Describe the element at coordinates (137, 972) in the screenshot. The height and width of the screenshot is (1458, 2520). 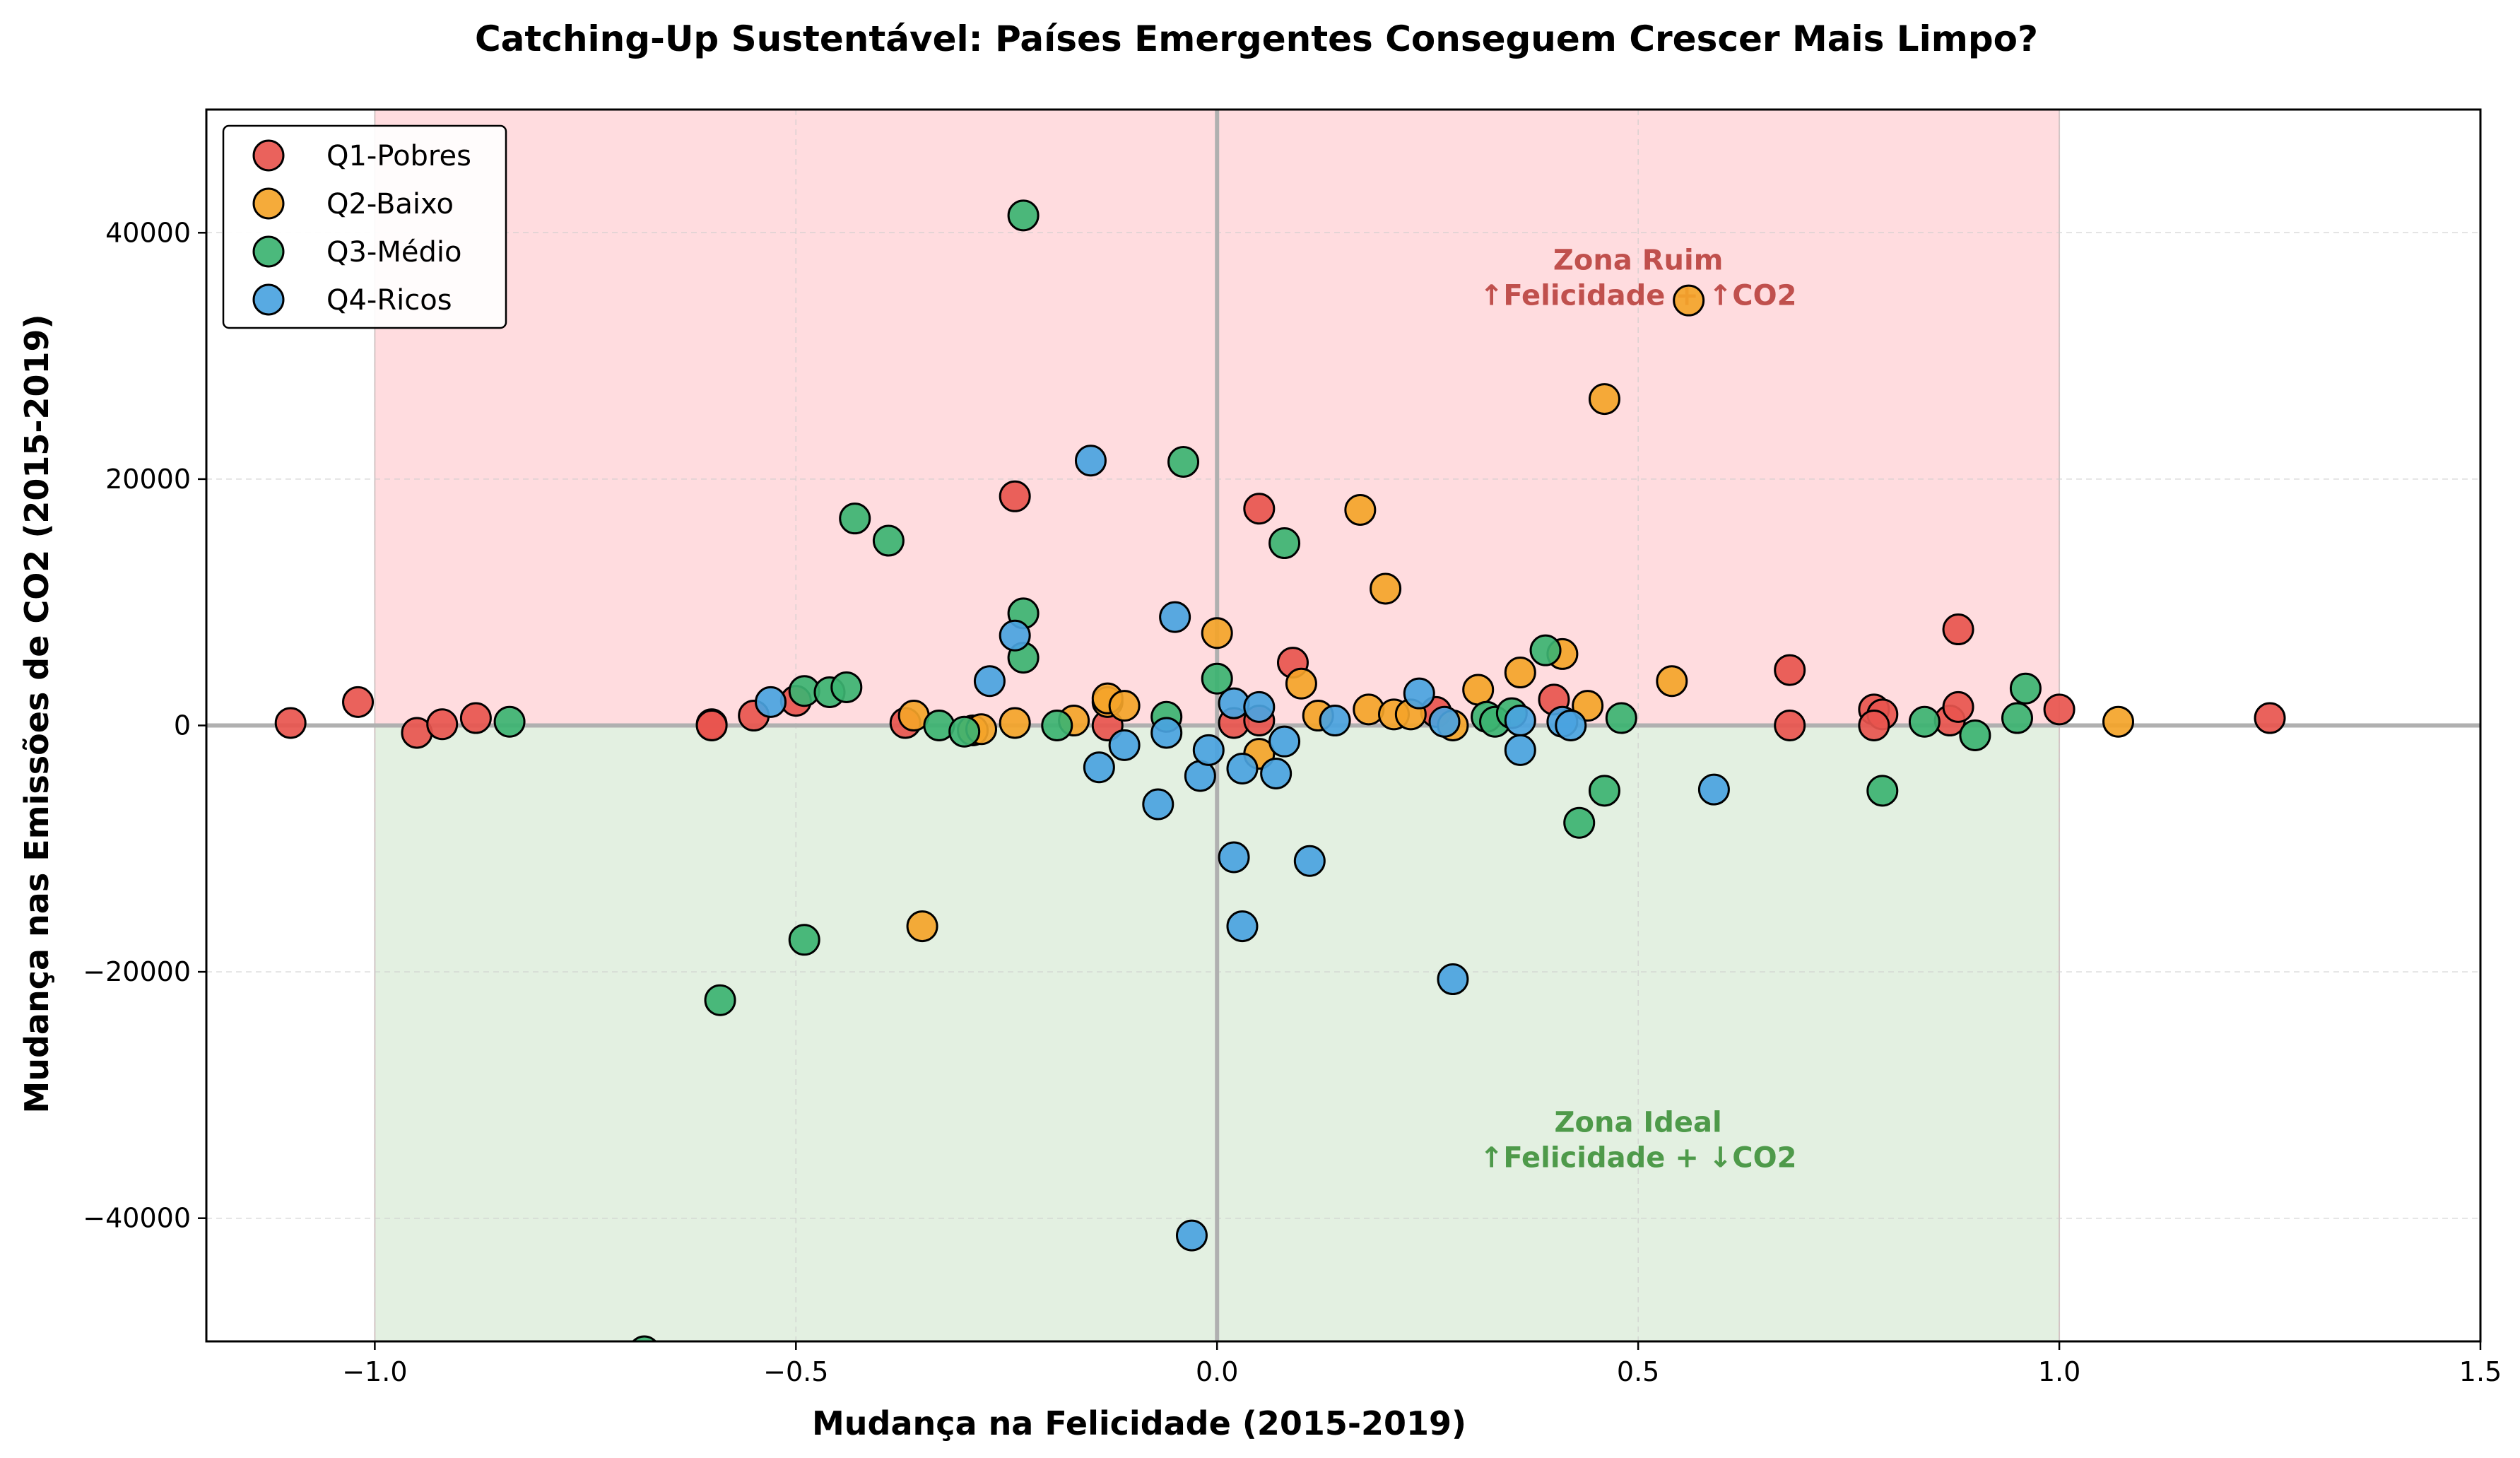
I see `y-tick-label: −20000` at that location.